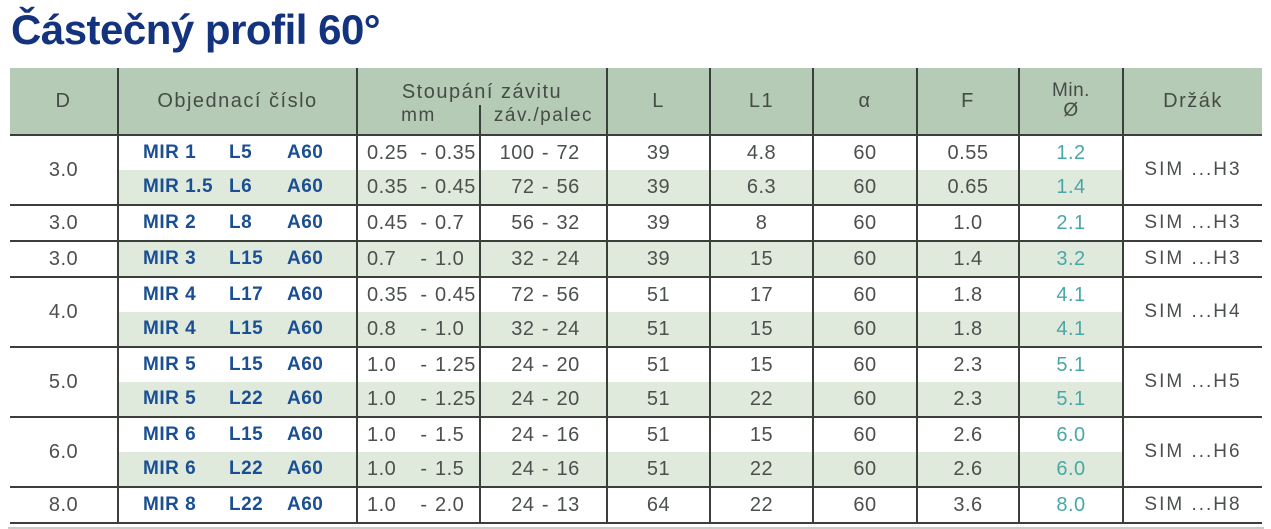  I want to click on order-part: MIR 6, so click(170, 435).